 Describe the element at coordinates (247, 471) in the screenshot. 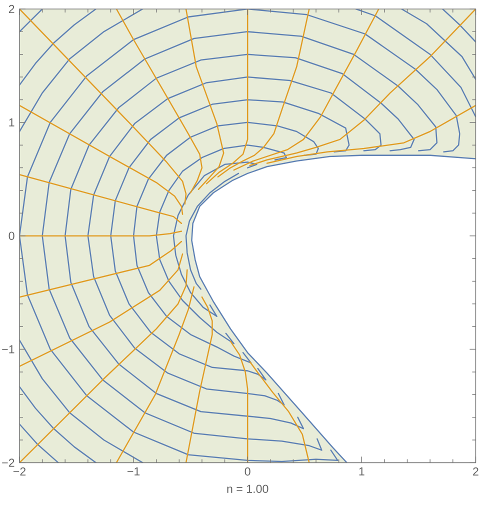

I see `x-tick-label: 0` at that location.